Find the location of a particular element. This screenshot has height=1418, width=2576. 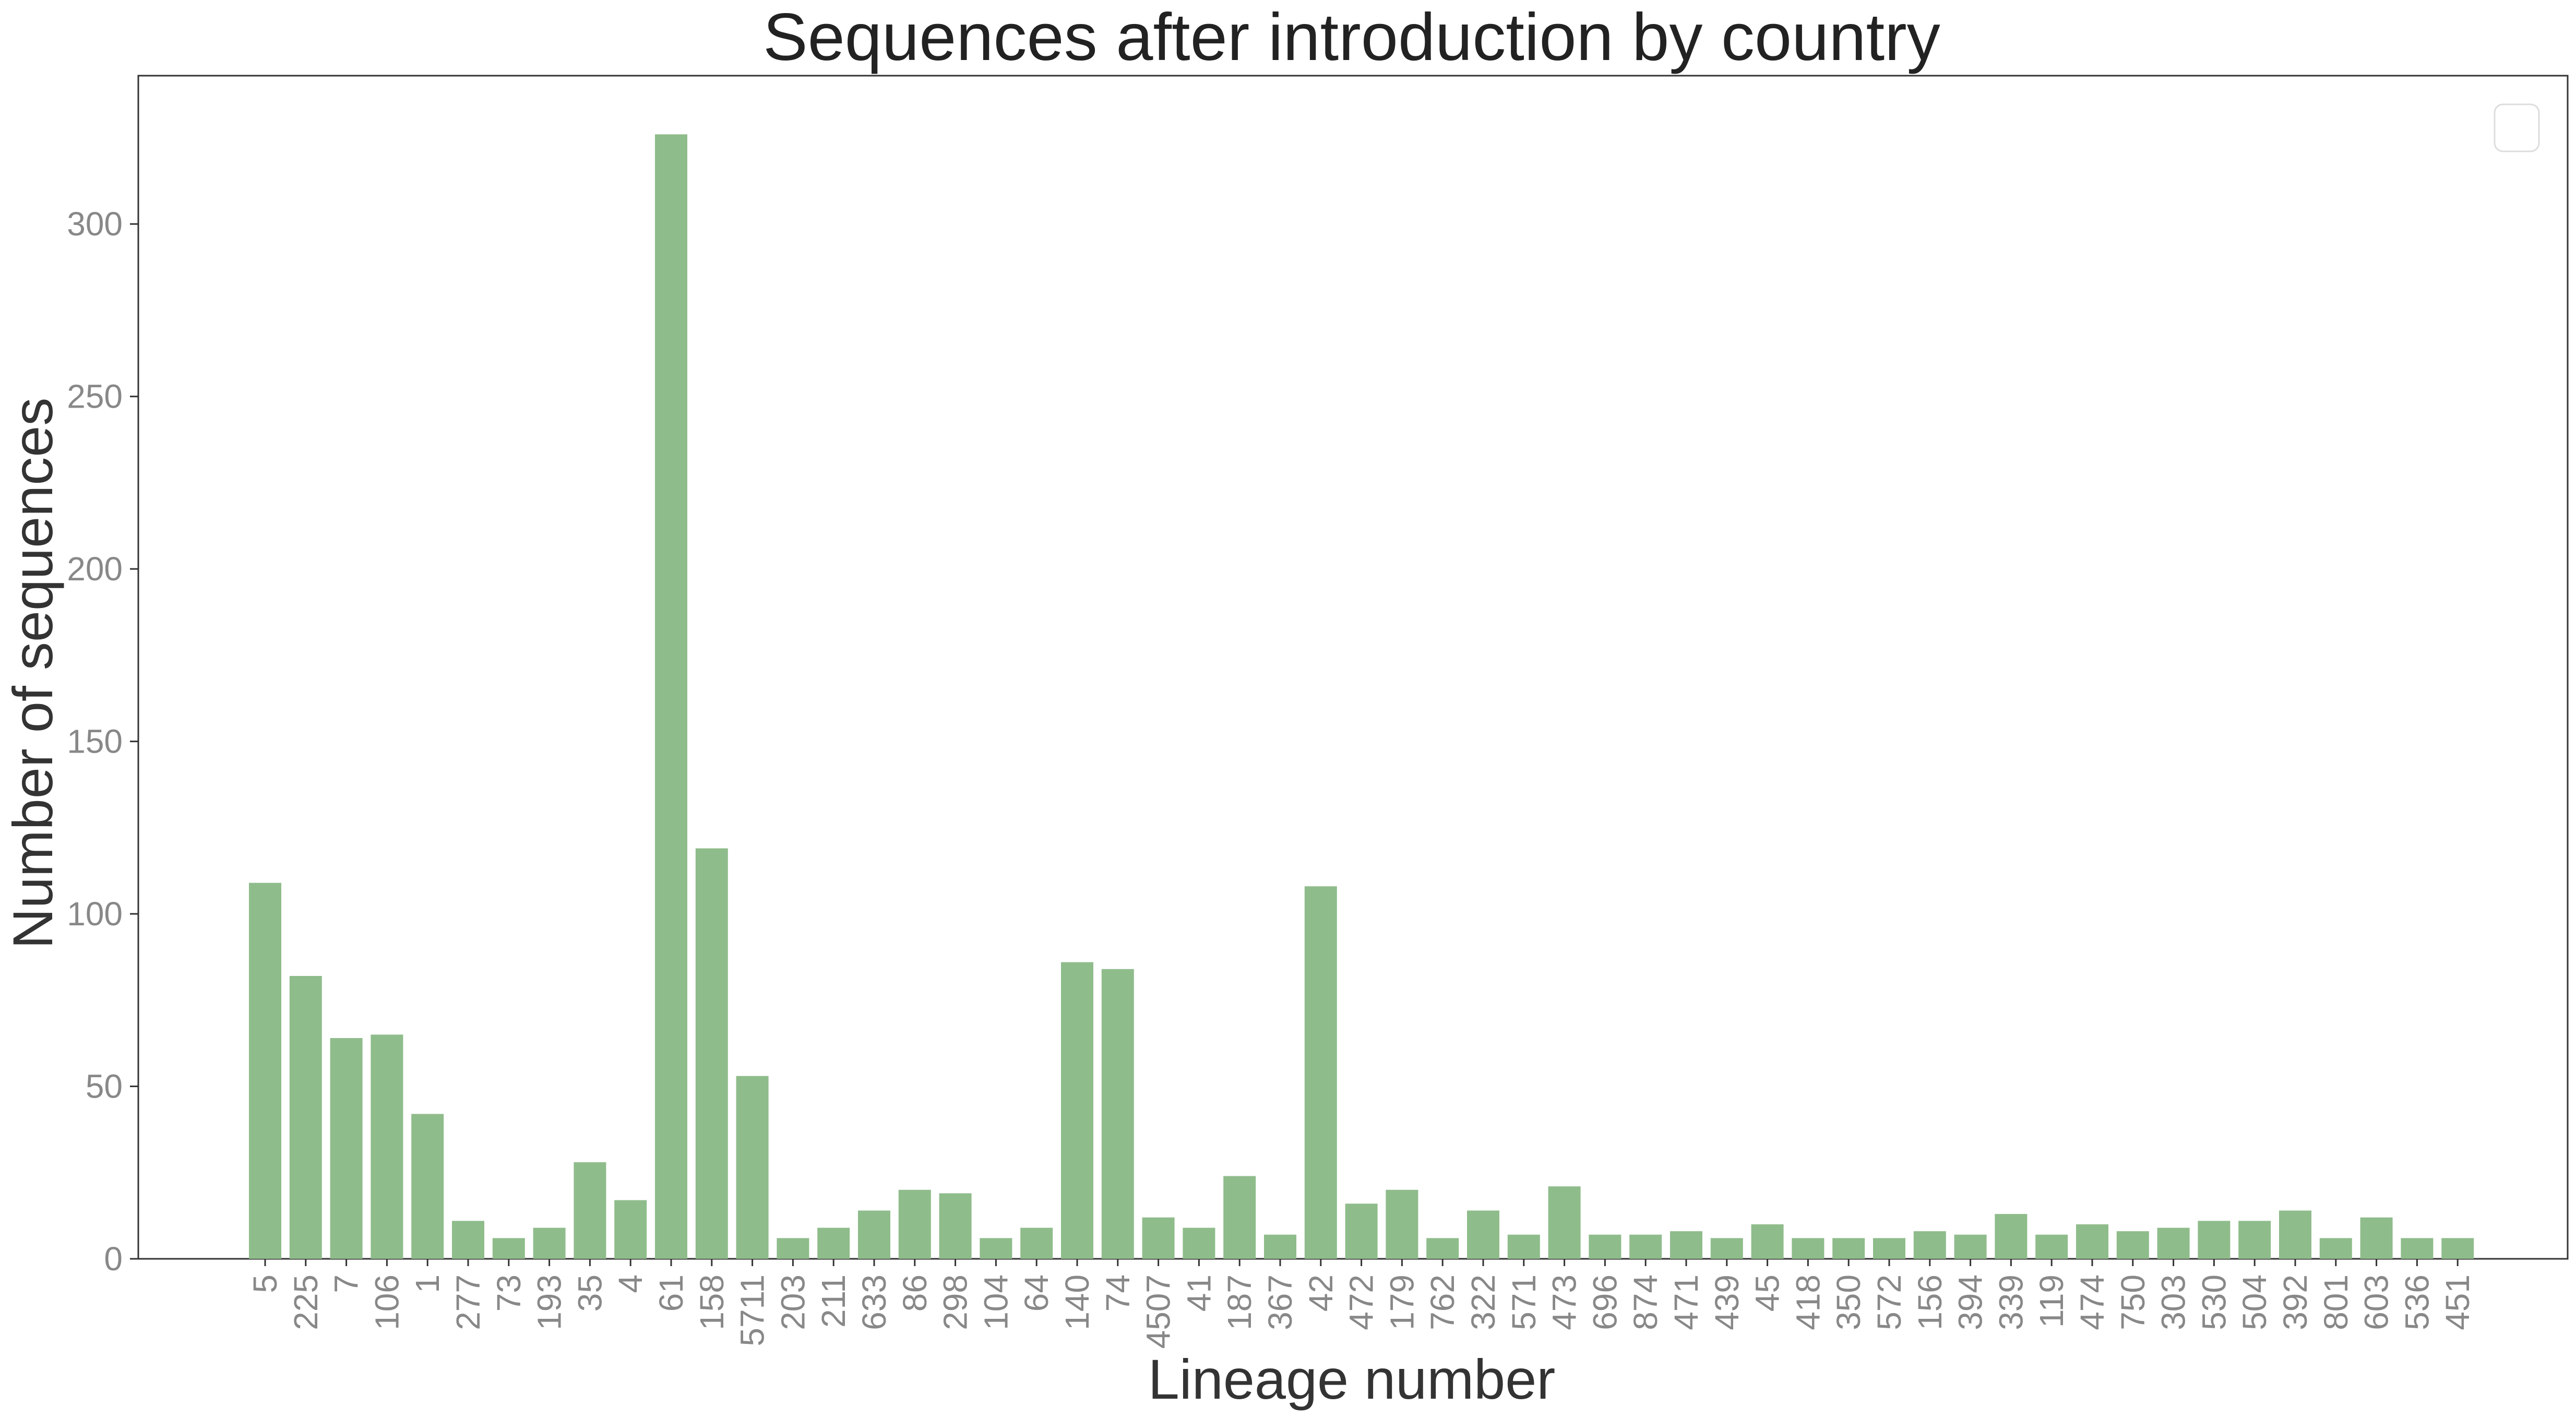

x-tick-label: 504 is located at coordinates (2255, 1302).